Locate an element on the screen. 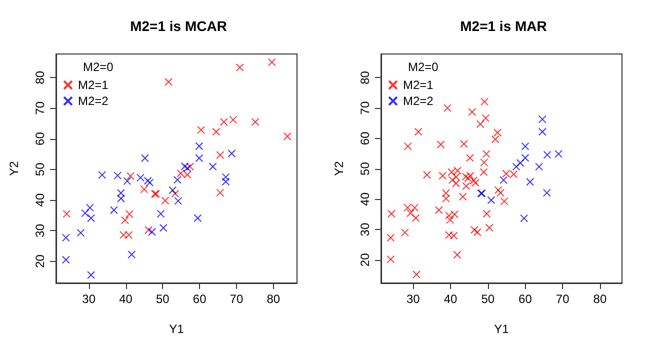 This screenshot has width=651, height=348. x-tick-label: 50 is located at coordinates (163, 299).